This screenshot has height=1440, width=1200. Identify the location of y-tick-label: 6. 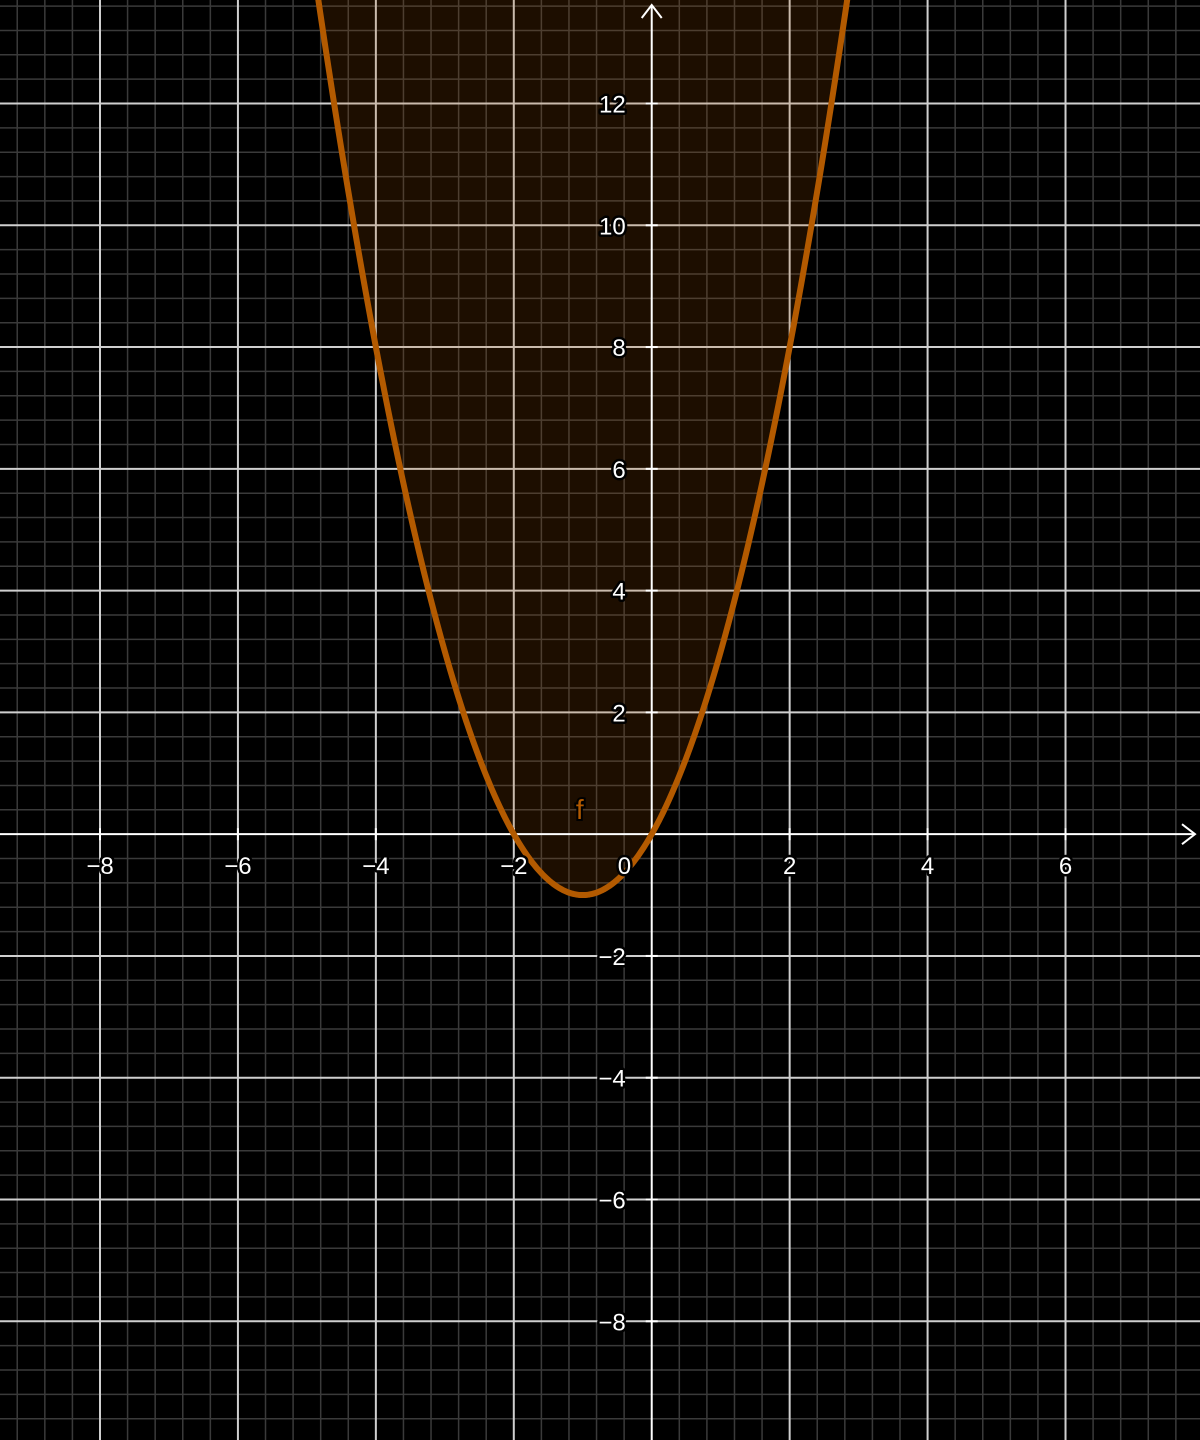
(618, 470).